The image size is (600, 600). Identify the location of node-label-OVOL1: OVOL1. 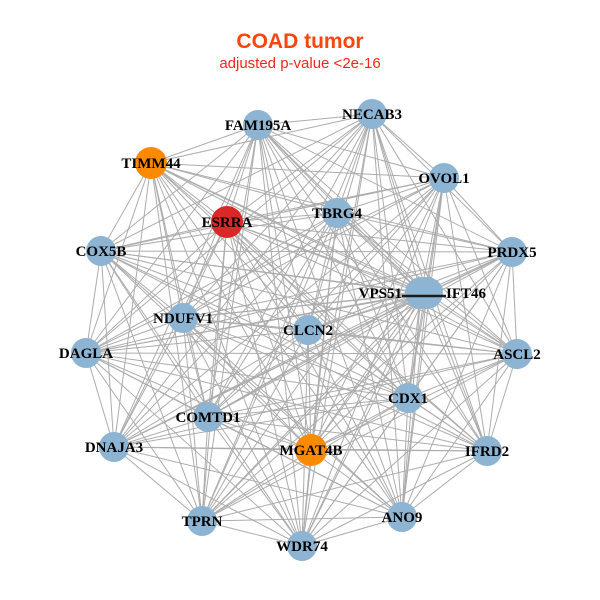
(443, 179).